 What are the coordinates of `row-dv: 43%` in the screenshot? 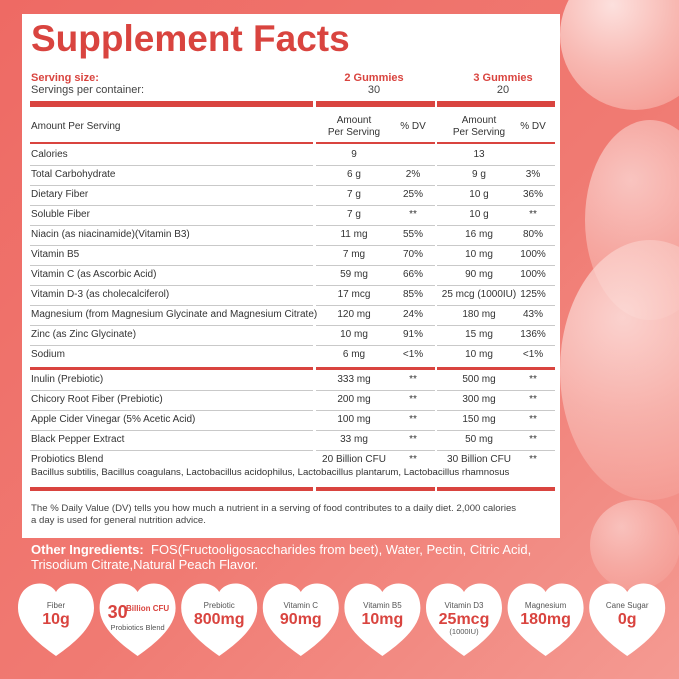 It's located at (533, 314).